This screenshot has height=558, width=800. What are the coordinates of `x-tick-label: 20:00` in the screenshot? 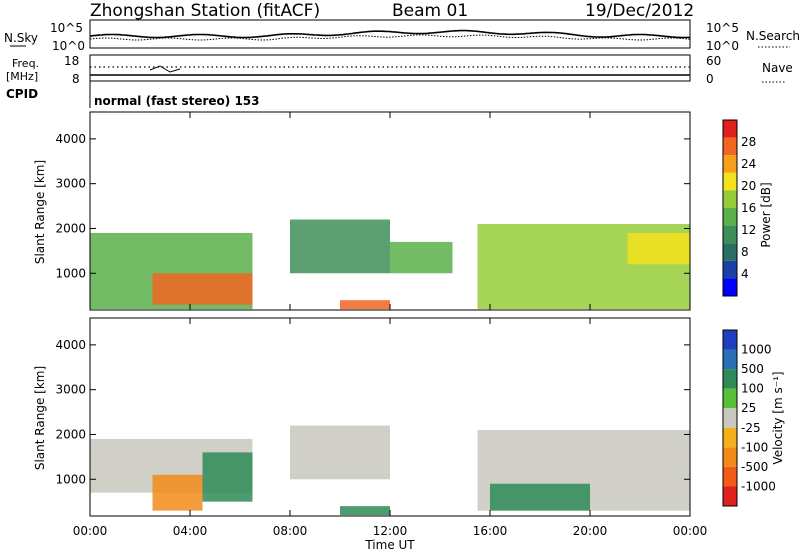 It's located at (590, 531).